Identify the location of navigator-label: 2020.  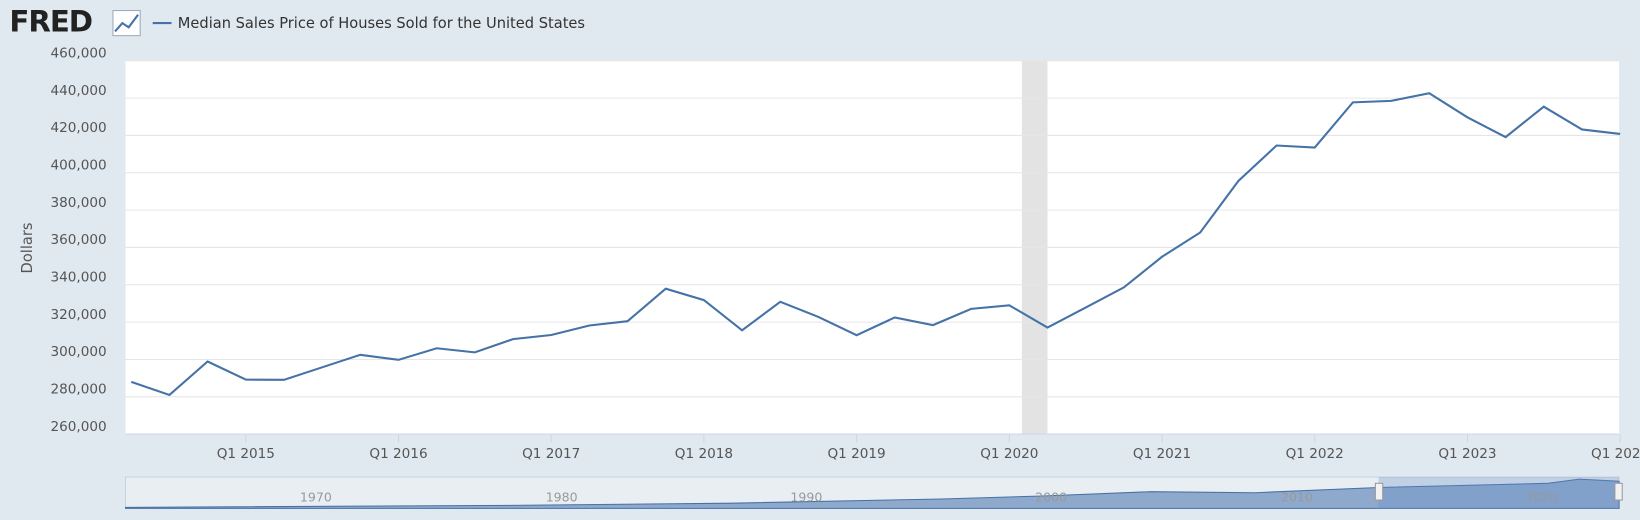
(1542, 496).